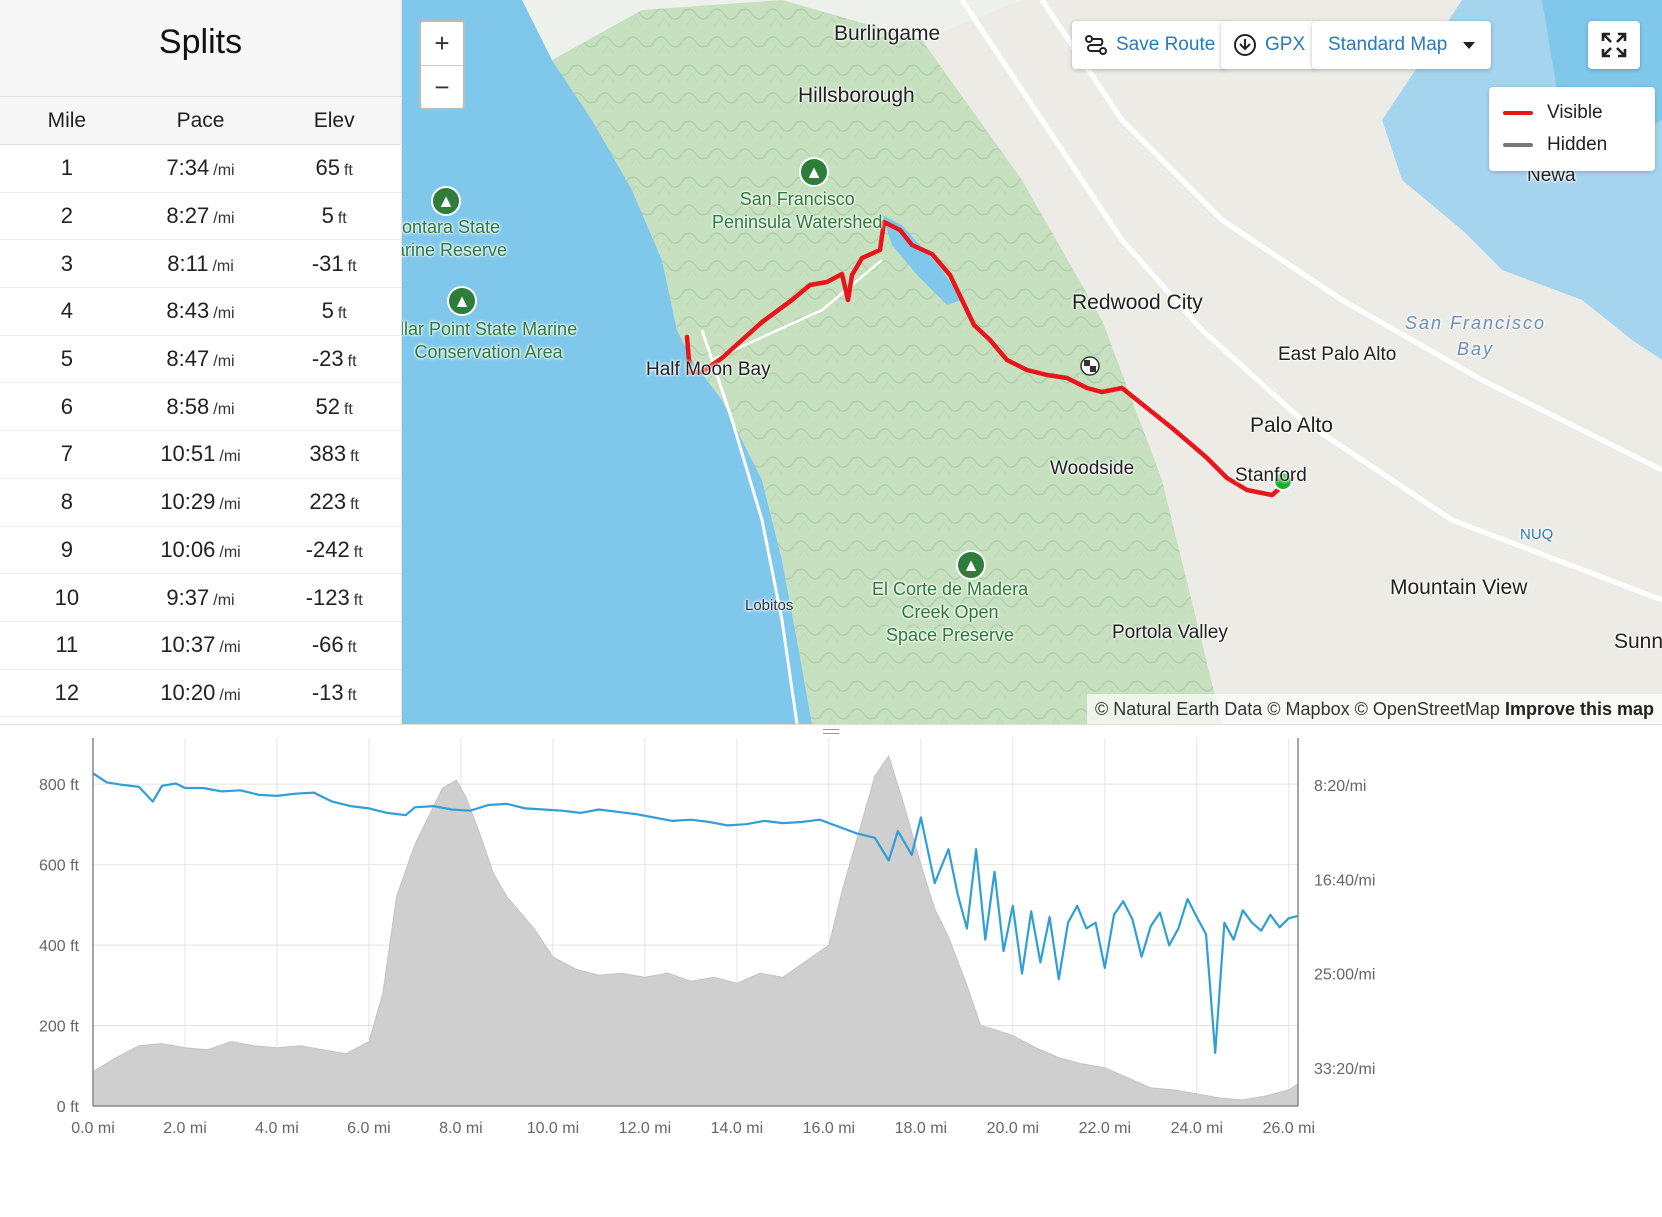 This screenshot has width=1662, height=1217. I want to click on y-left-tick-label: 200 ft, so click(59, 1027).